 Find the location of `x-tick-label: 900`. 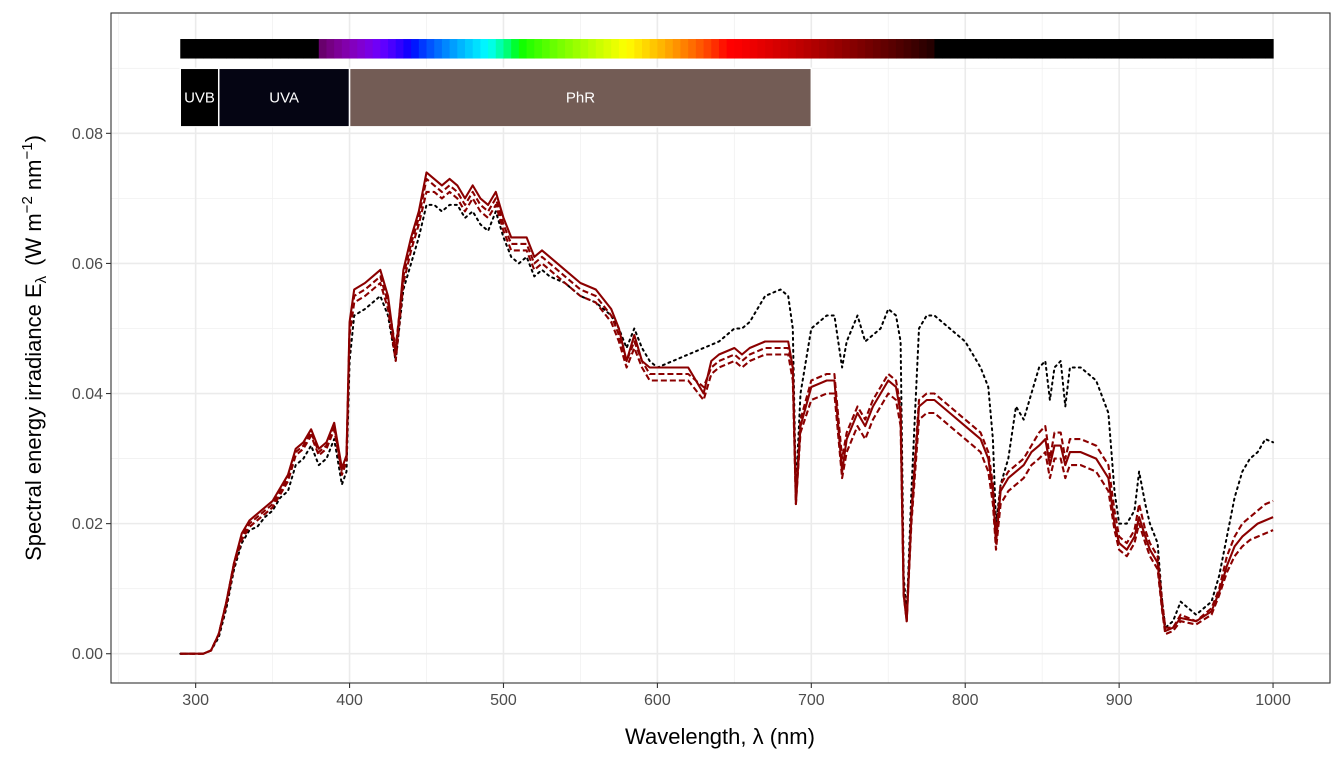

x-tick-label: 900 is located at coordinates (1119, 700).